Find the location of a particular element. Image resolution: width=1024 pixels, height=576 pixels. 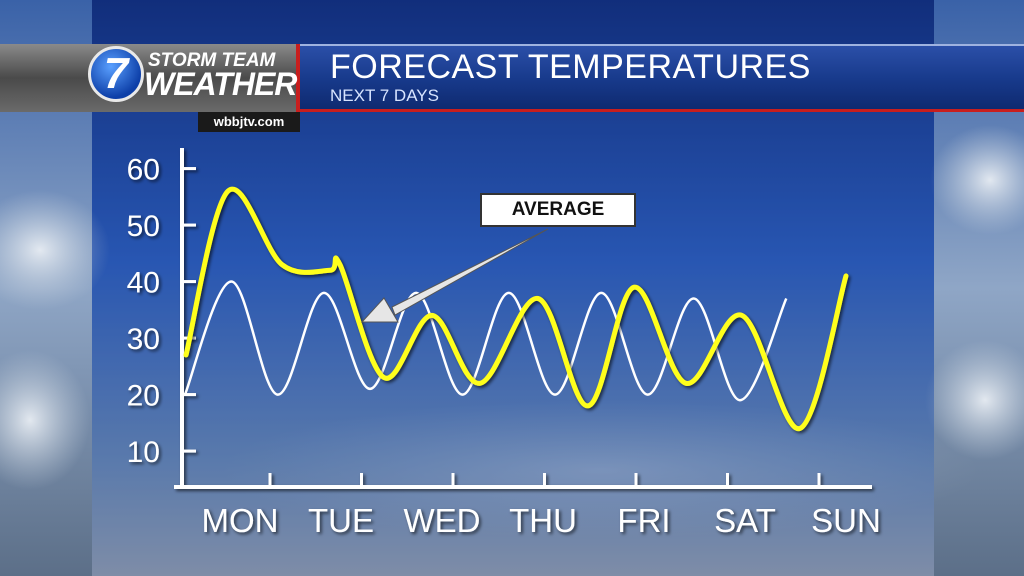

logo-number: 7 is located at coordinates (116, 73).